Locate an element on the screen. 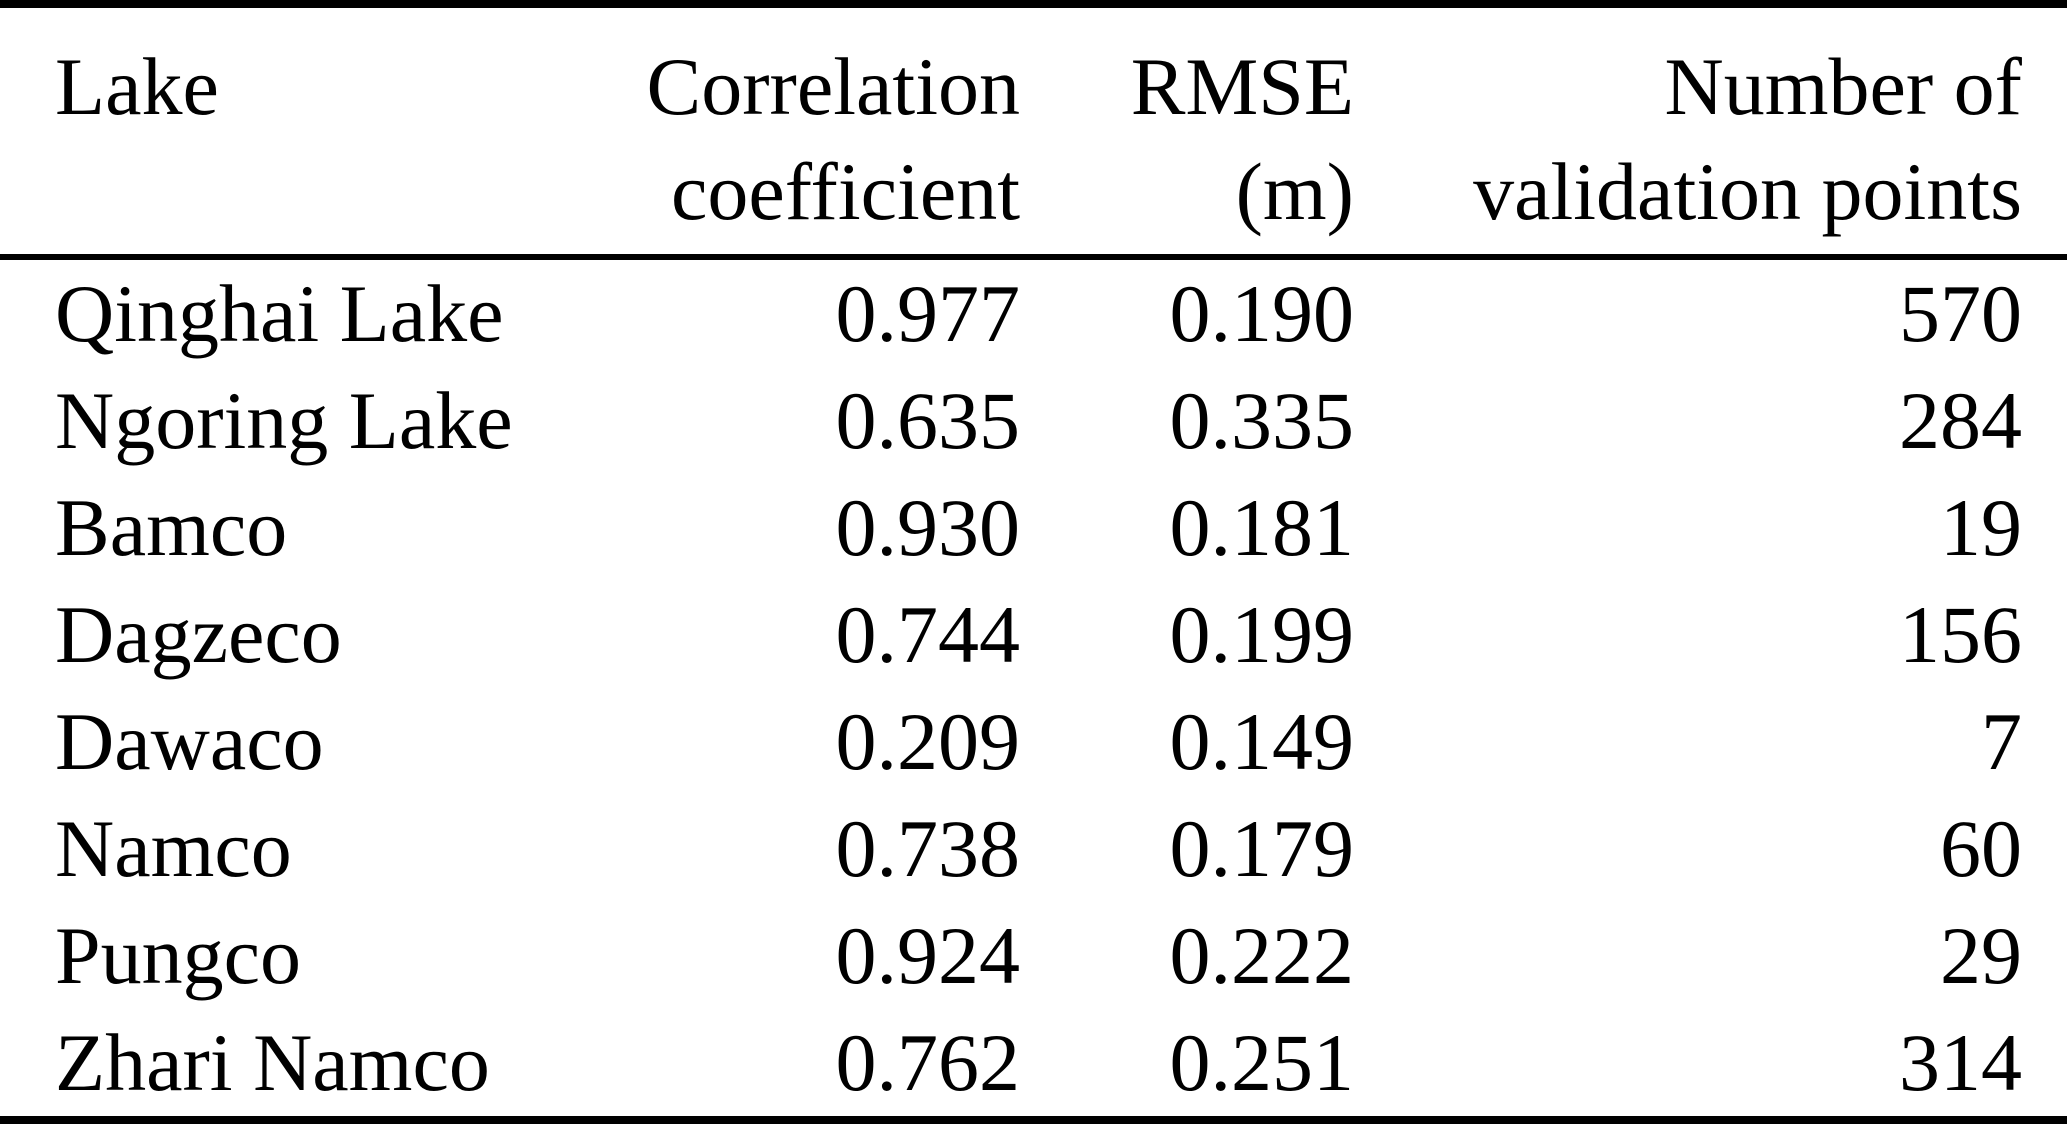  correlation-cell: 0.762 is located at coordinates (928, 1062).